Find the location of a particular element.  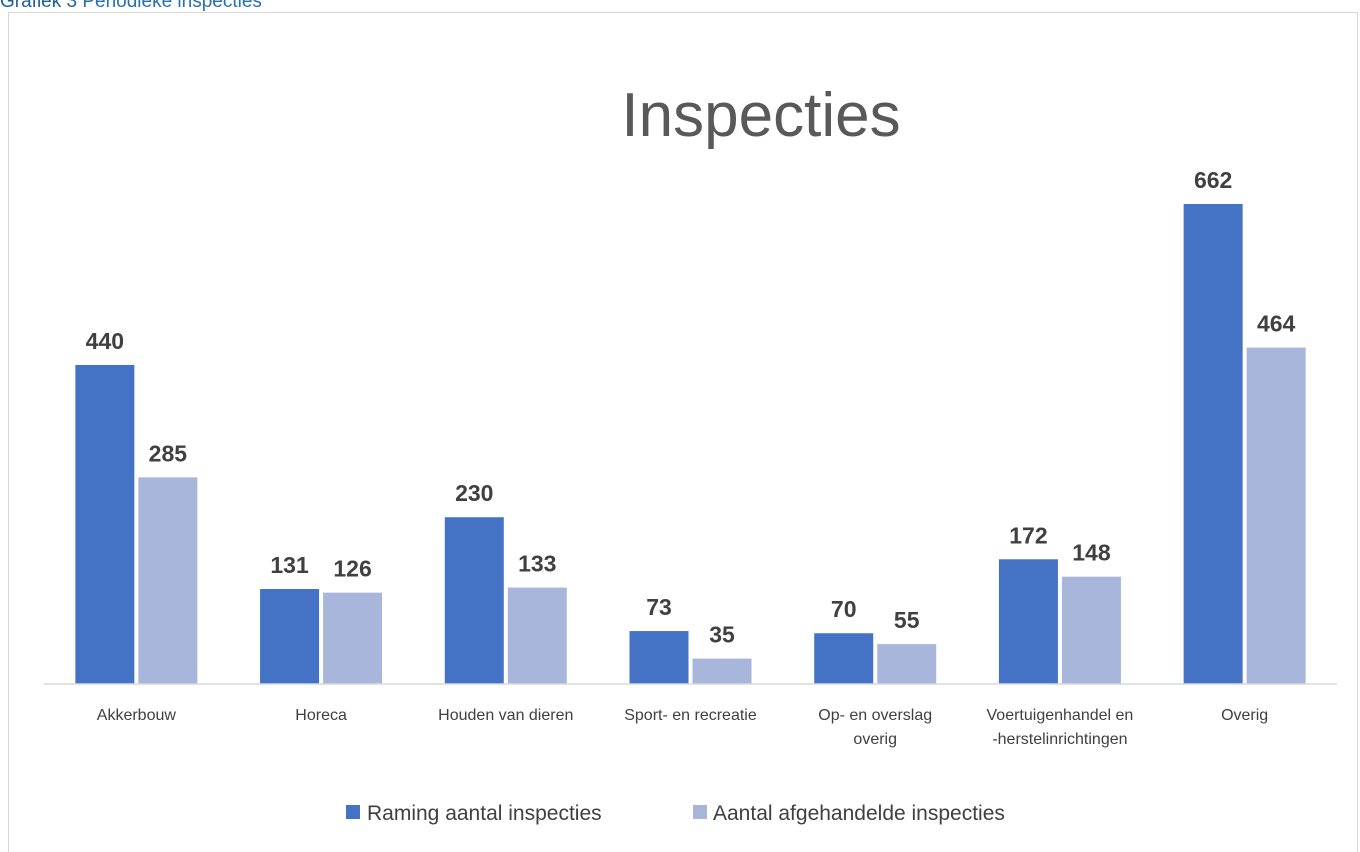

data-label-op-en-overslag-overig-series-2: 55 is located at coordinates (907, 620).